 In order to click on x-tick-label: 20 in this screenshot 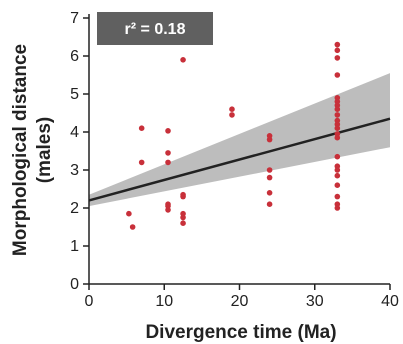, I will do `click(240, 301)`.